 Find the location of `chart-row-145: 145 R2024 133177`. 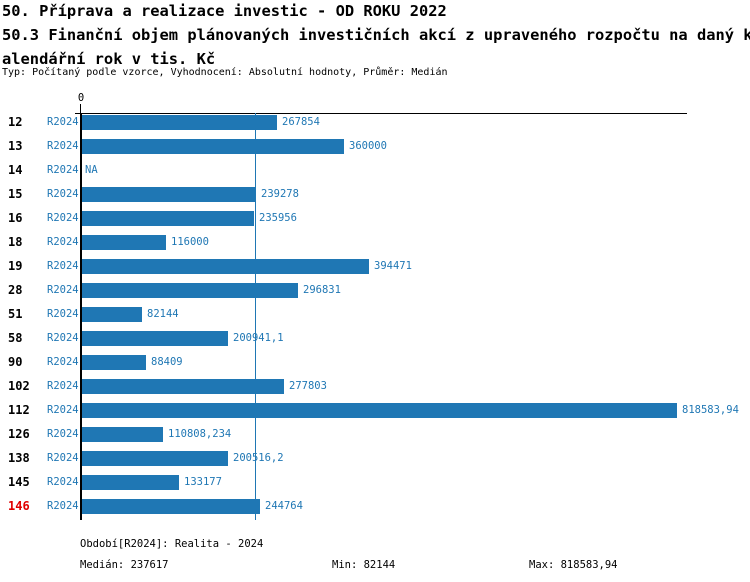

chart-row-145: 145 R2024 133177 is located at coordinates (375, 482).